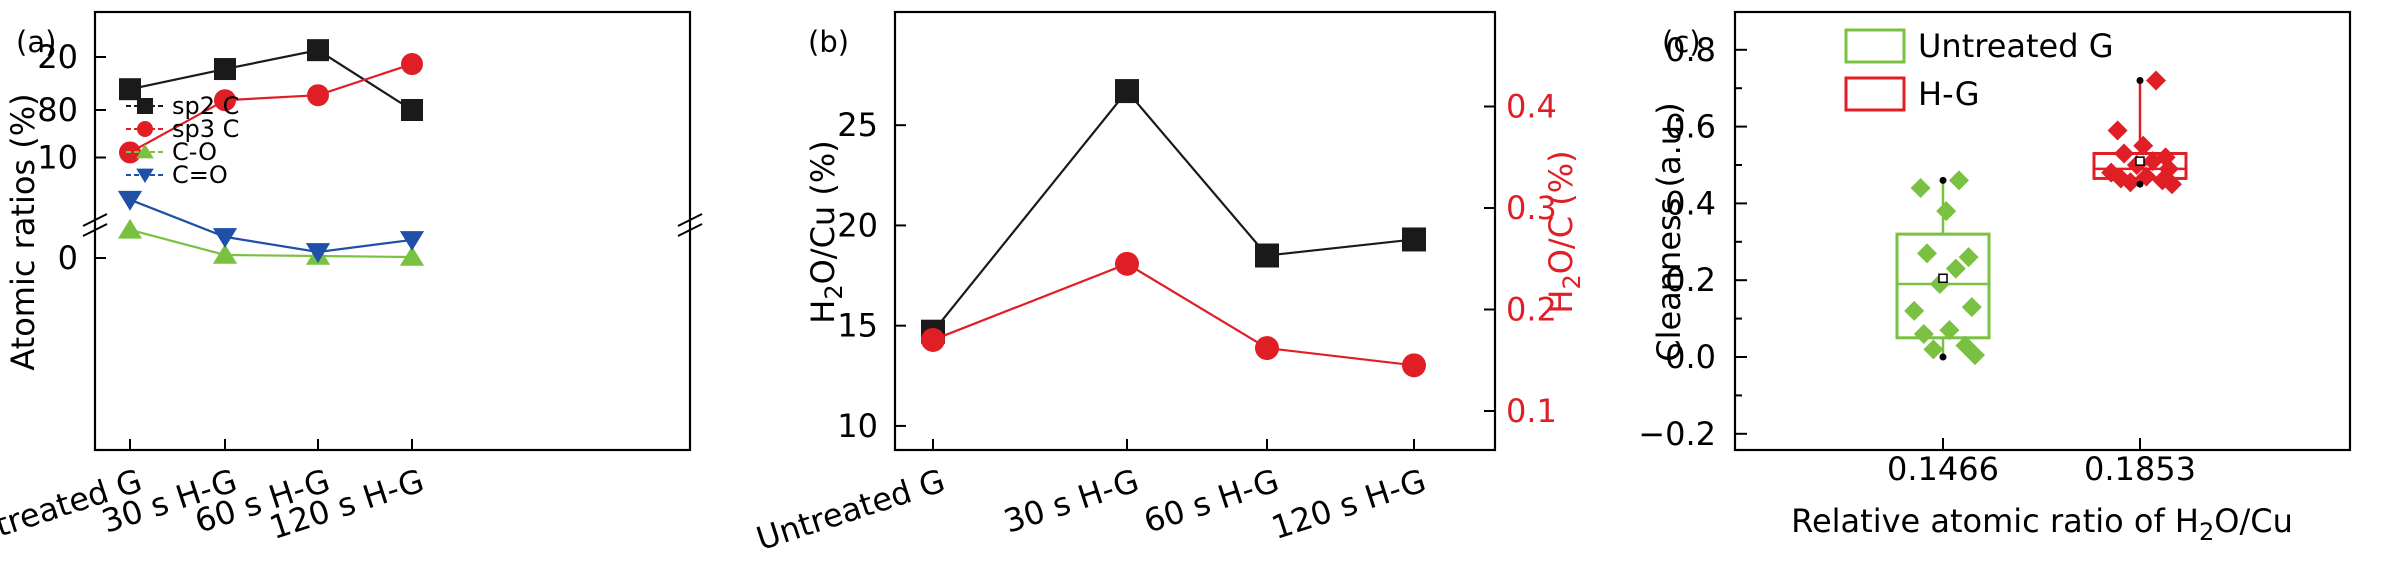 This screenshot has height=575, width=2395. I want to click on panel-b-x-tick-label: 60 s H-G, so click(1211, 500).